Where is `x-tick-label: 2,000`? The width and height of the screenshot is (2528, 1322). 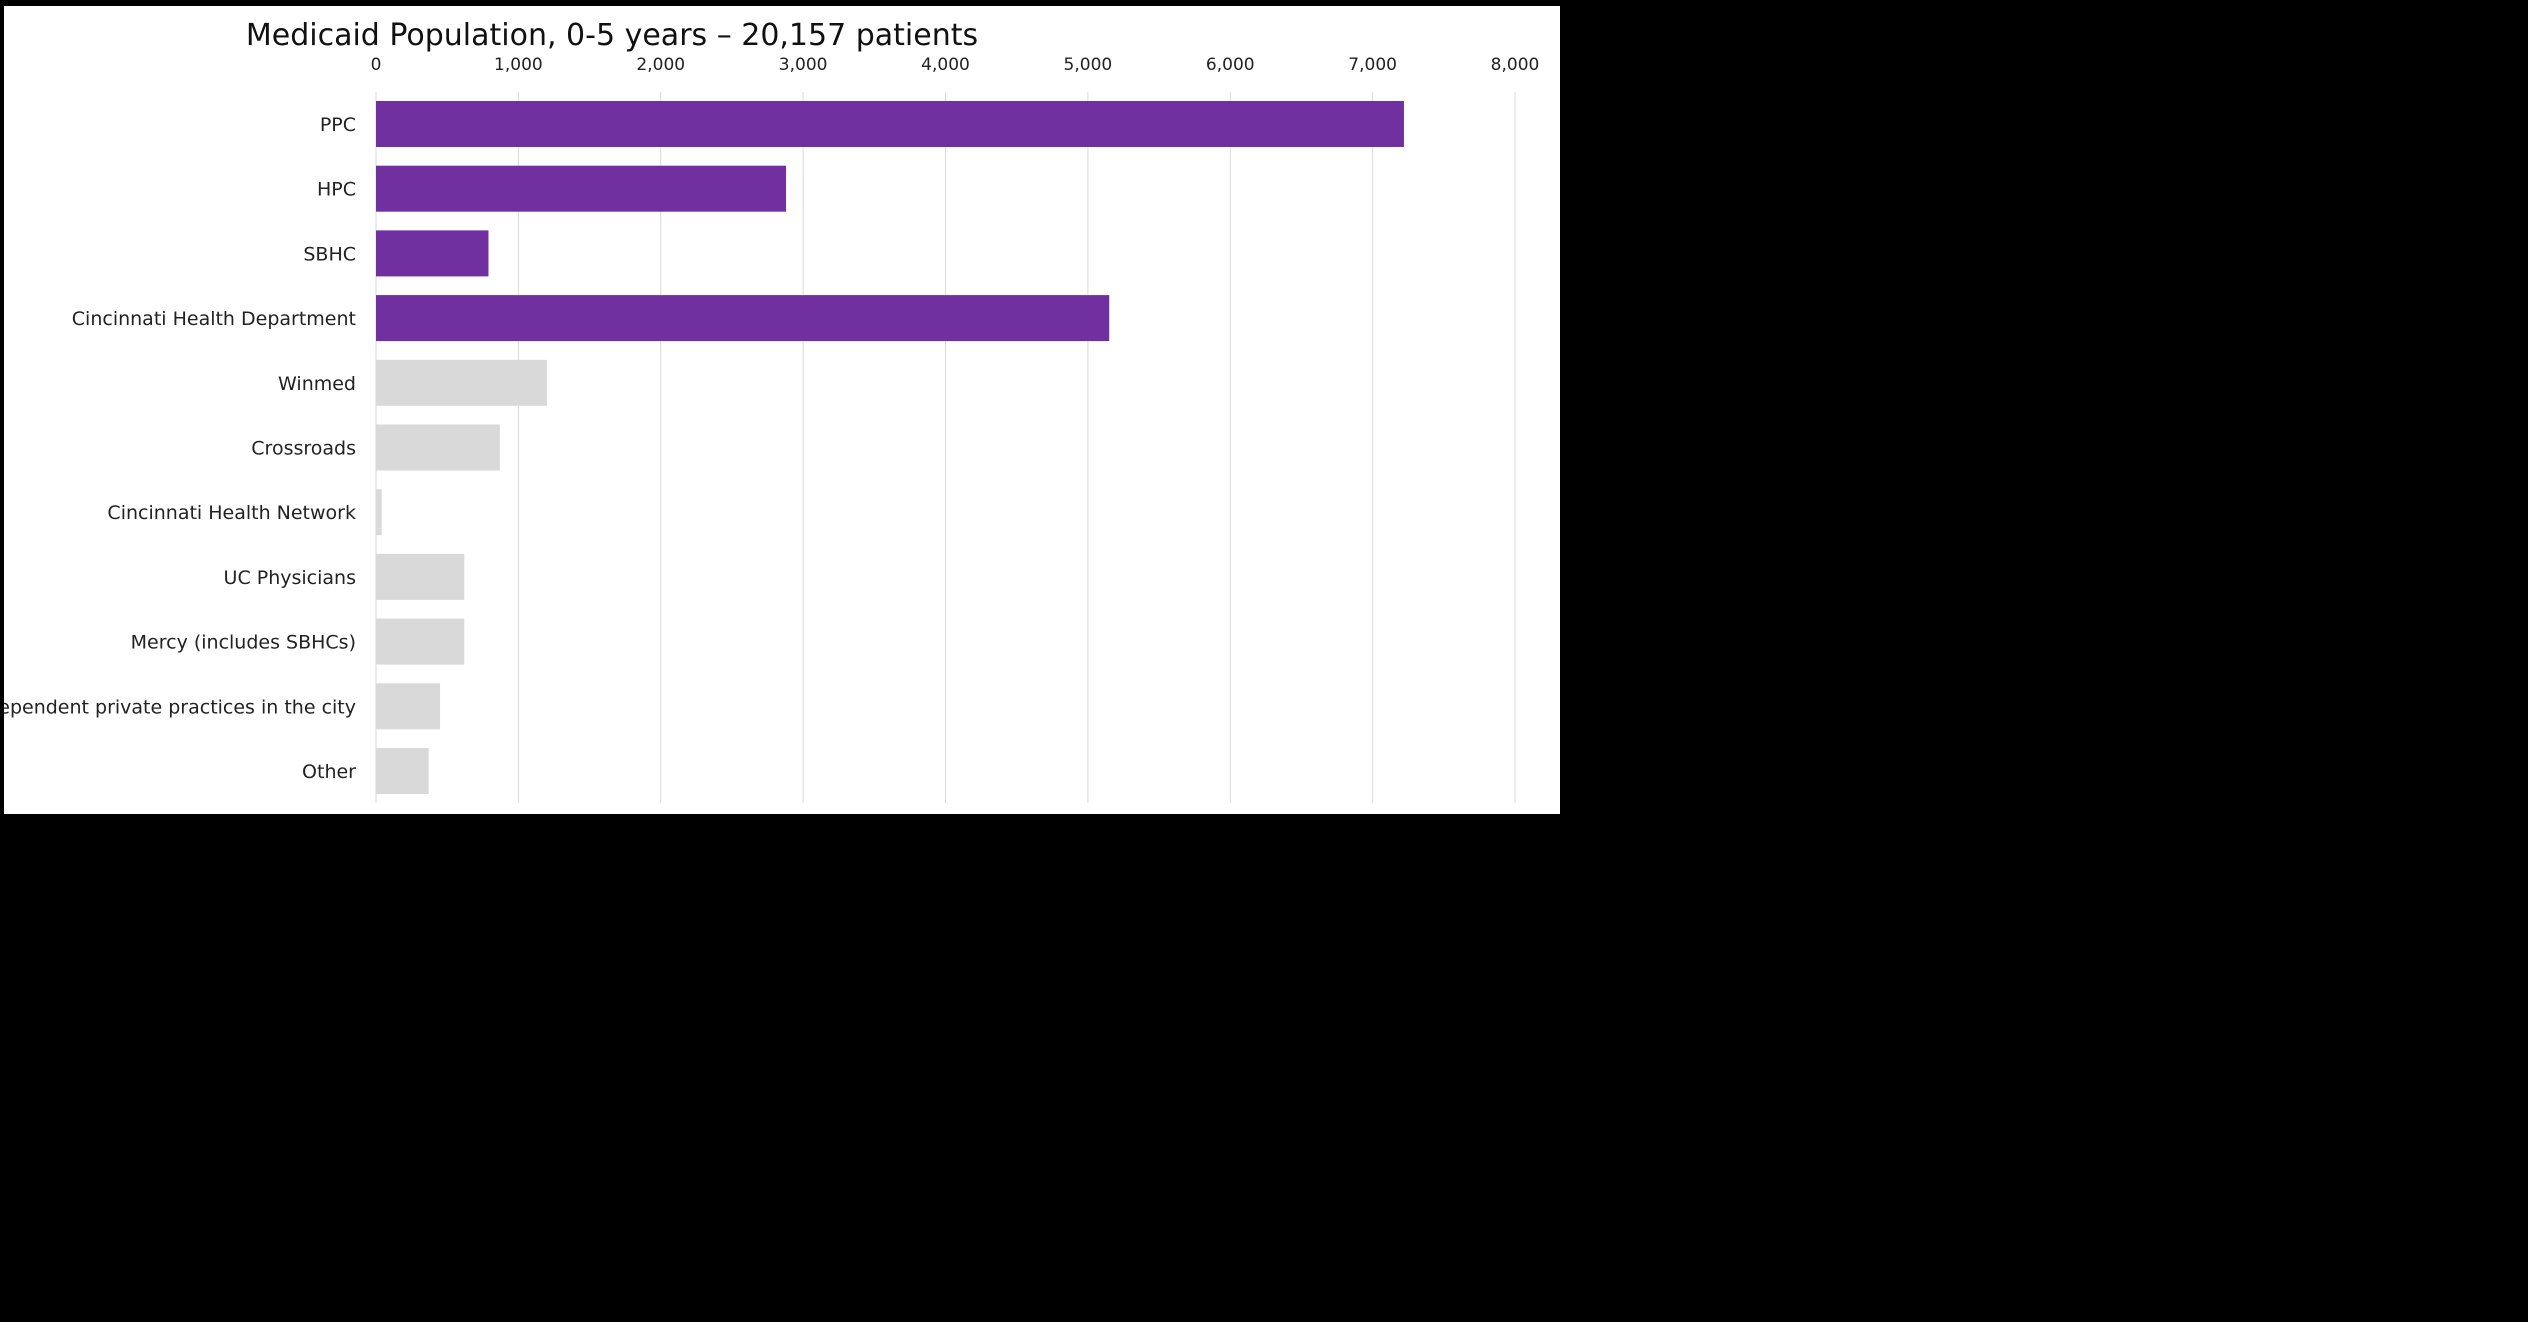 x-tick-label: 2,000 is located at coordinates (660, 65).